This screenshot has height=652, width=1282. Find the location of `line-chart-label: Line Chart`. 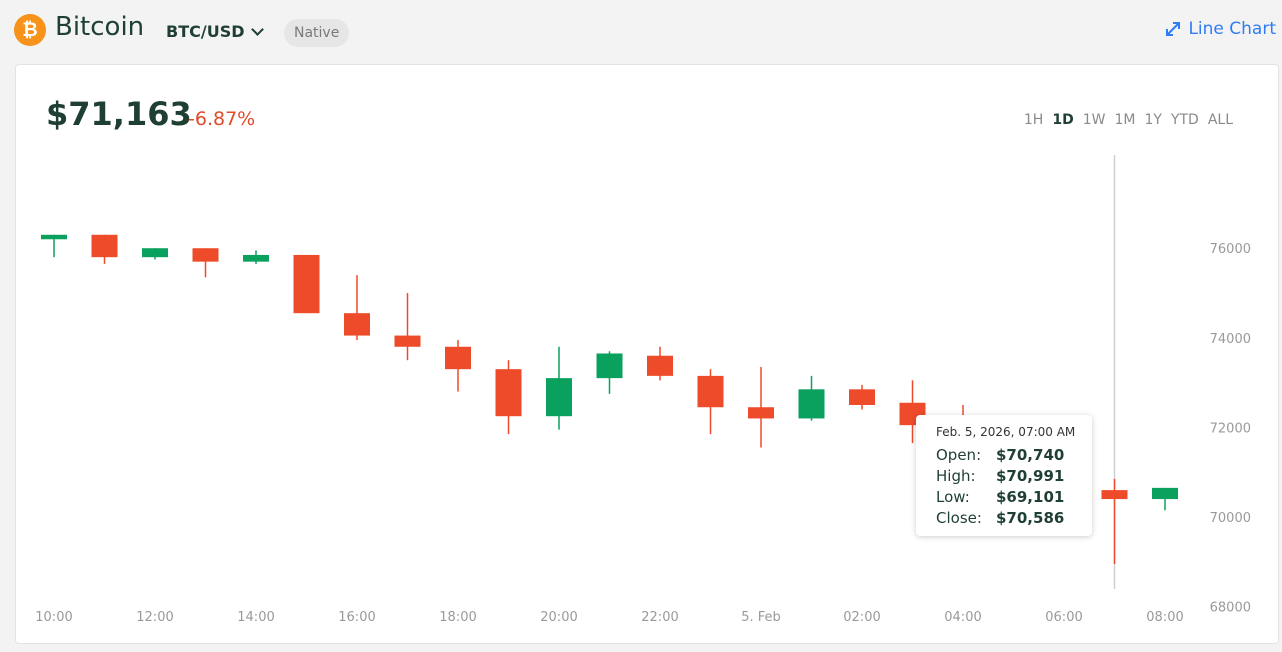

line-chart-label: Line Chart is located at coordinates (1232, 29).